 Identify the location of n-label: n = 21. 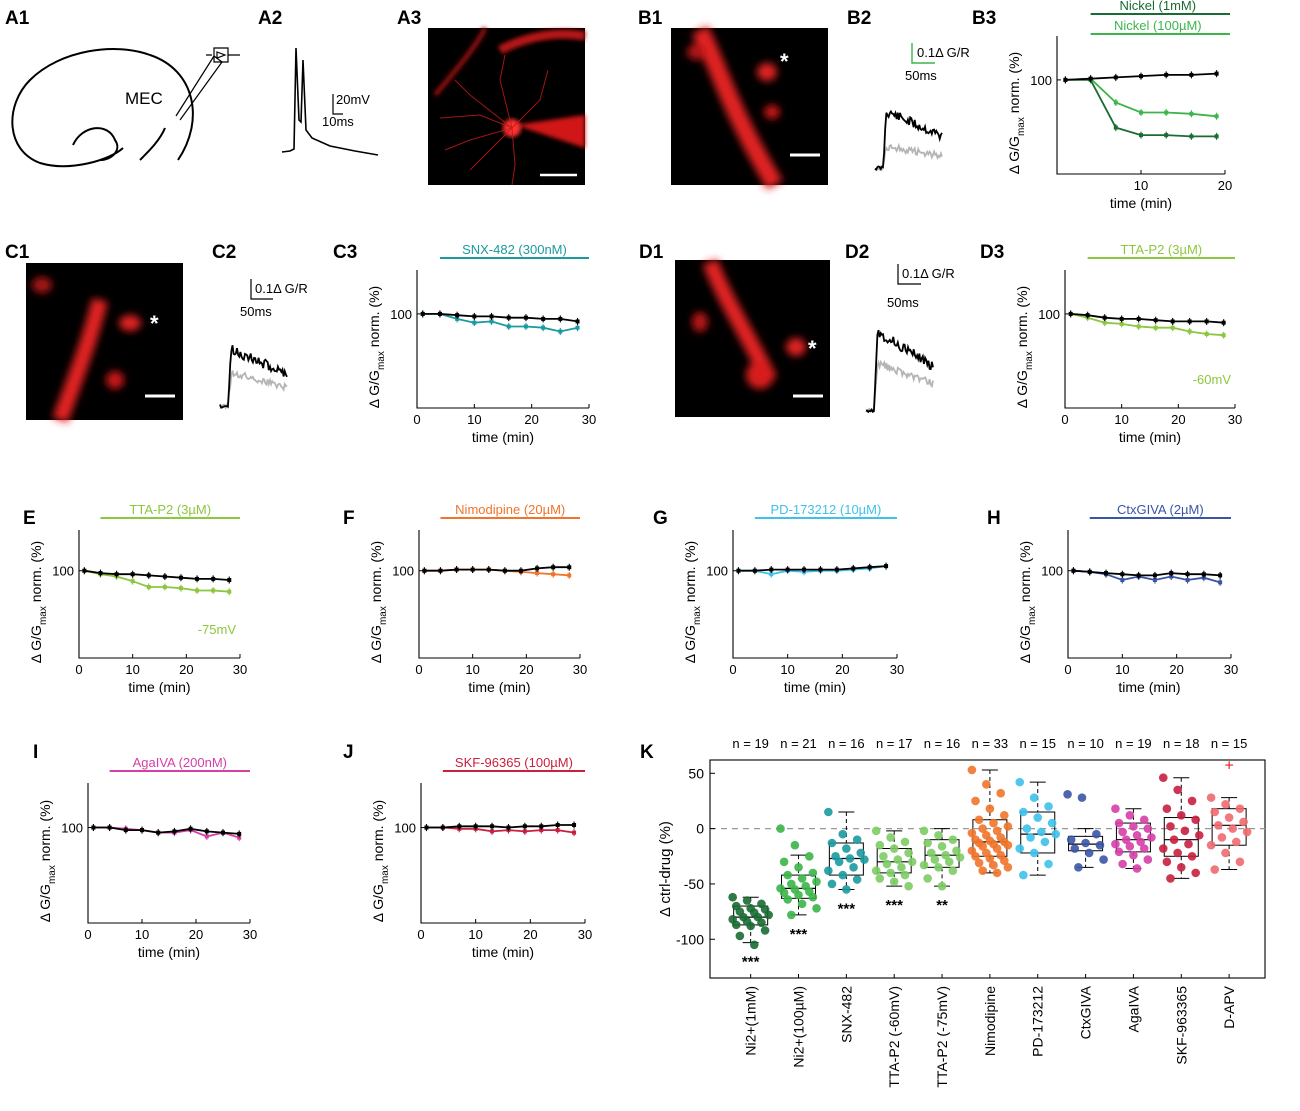
(798, 743).